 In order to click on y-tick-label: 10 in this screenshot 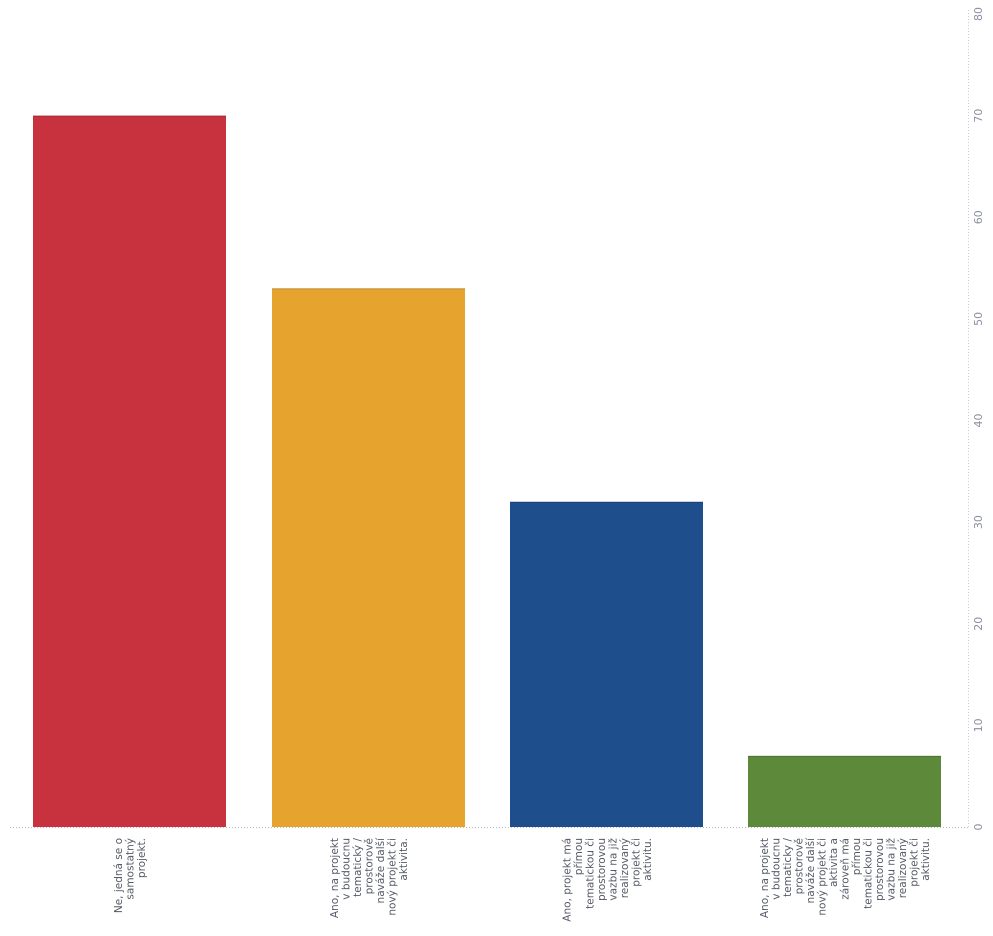, I will do `click(978, 725)`.